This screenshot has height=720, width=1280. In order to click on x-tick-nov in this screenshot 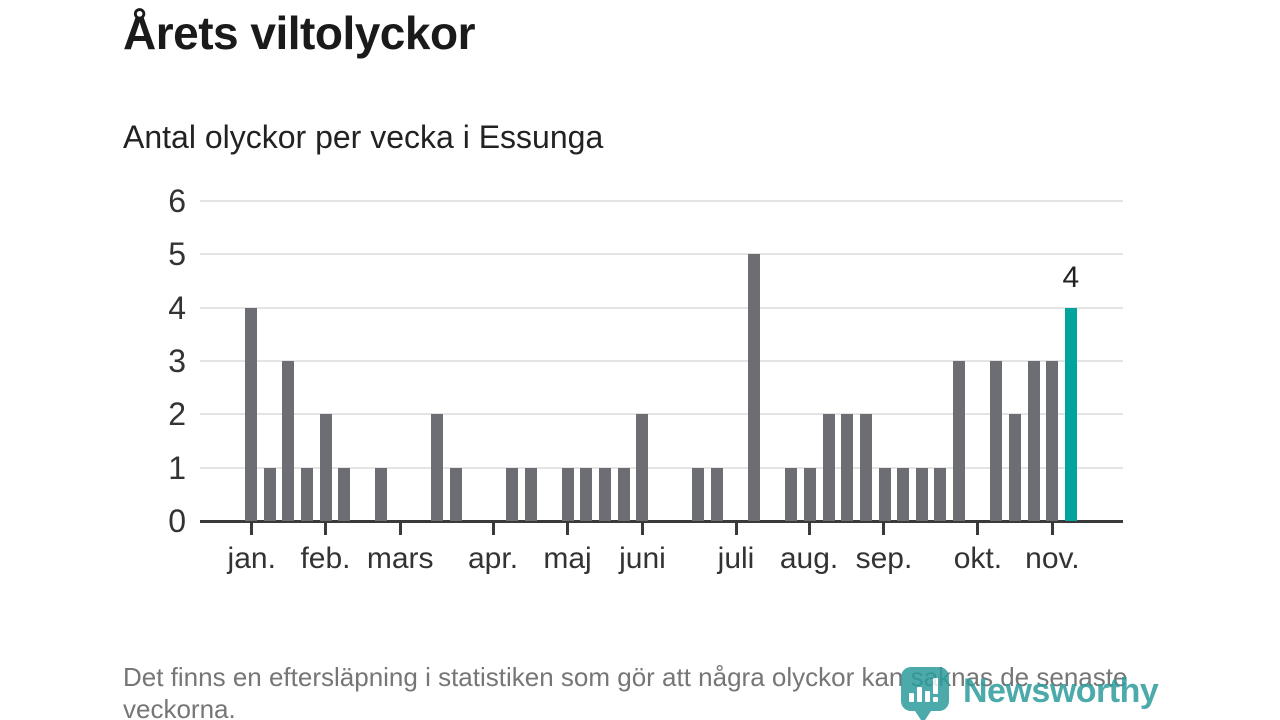, I will do `click(1052, 528)`.